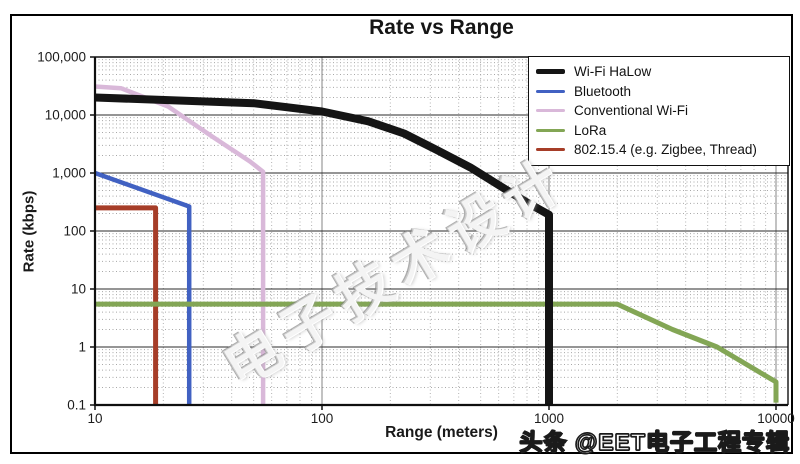 The height and width of the screenshot is (464, 800). I want to click on x-tick-label: 1000, so click(549, 418).